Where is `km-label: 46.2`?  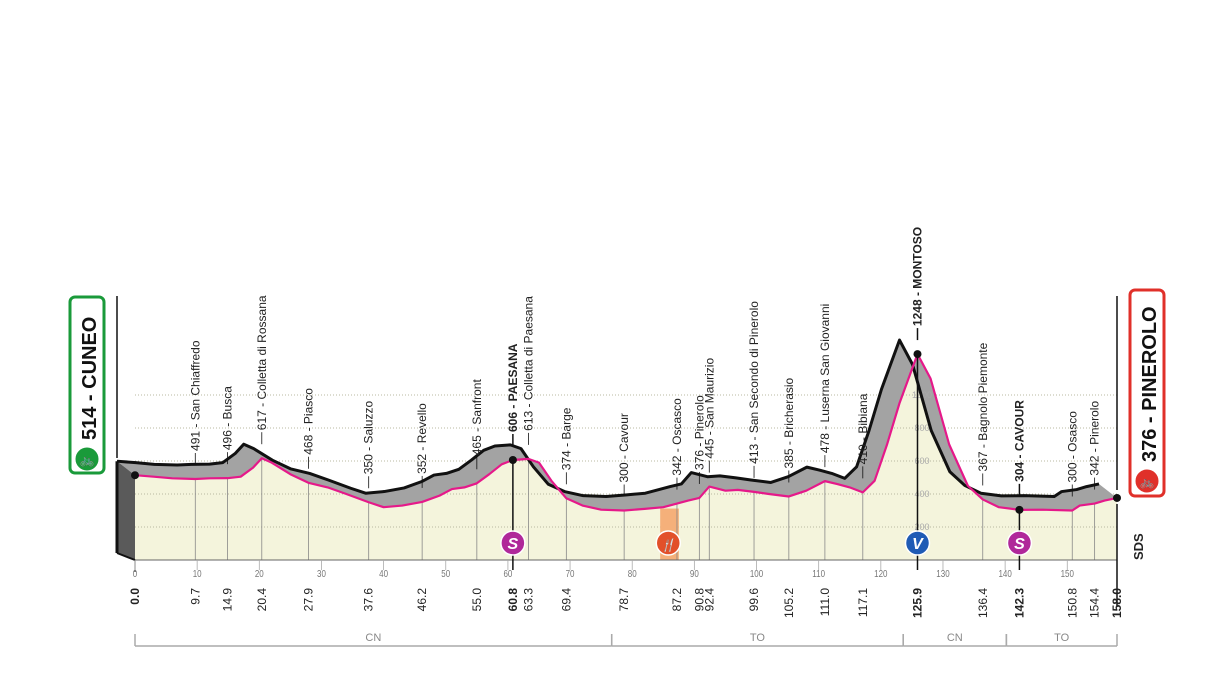 km-label: 46.2 is located at coordinates (422, 600).